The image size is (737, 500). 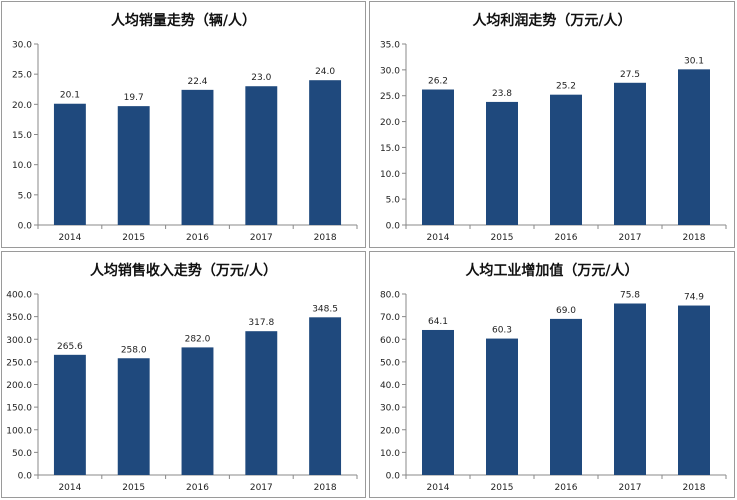 I want to click on bar-value-label: 27.5, so click(x=630, y=75).